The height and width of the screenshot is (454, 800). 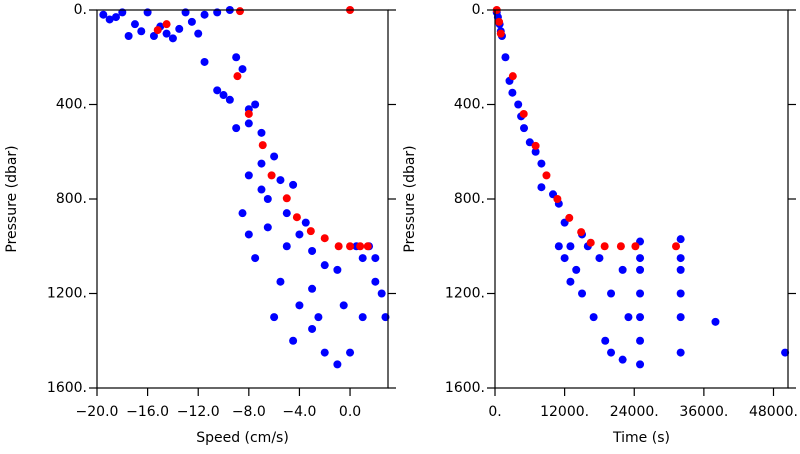 What do you see at coordinates (80, 10) in the screenshot?
I see `y-tick-label: 0.` at bounding box center [80, 10].